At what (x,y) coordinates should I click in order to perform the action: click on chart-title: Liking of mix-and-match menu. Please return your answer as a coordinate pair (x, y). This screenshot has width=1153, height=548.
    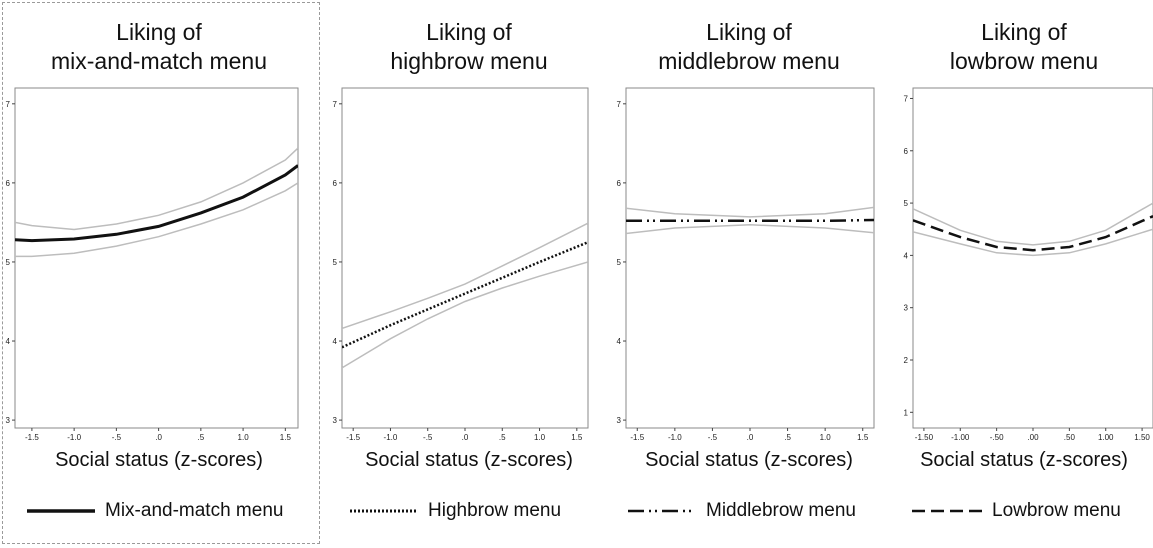
    Looking at the image, I should click on (159, 46).